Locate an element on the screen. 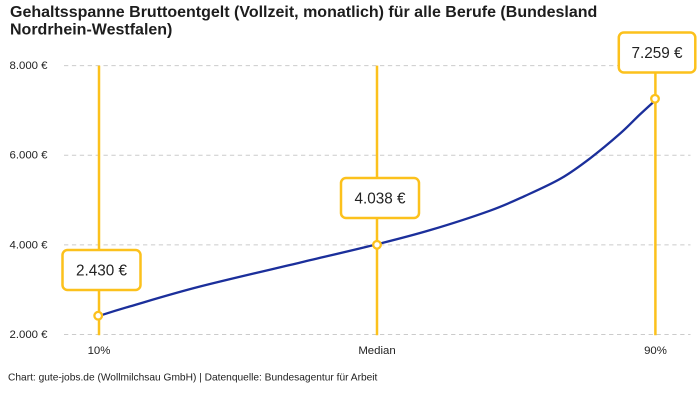  svg-text: 6.000 € is located at coordinates (28, 156).